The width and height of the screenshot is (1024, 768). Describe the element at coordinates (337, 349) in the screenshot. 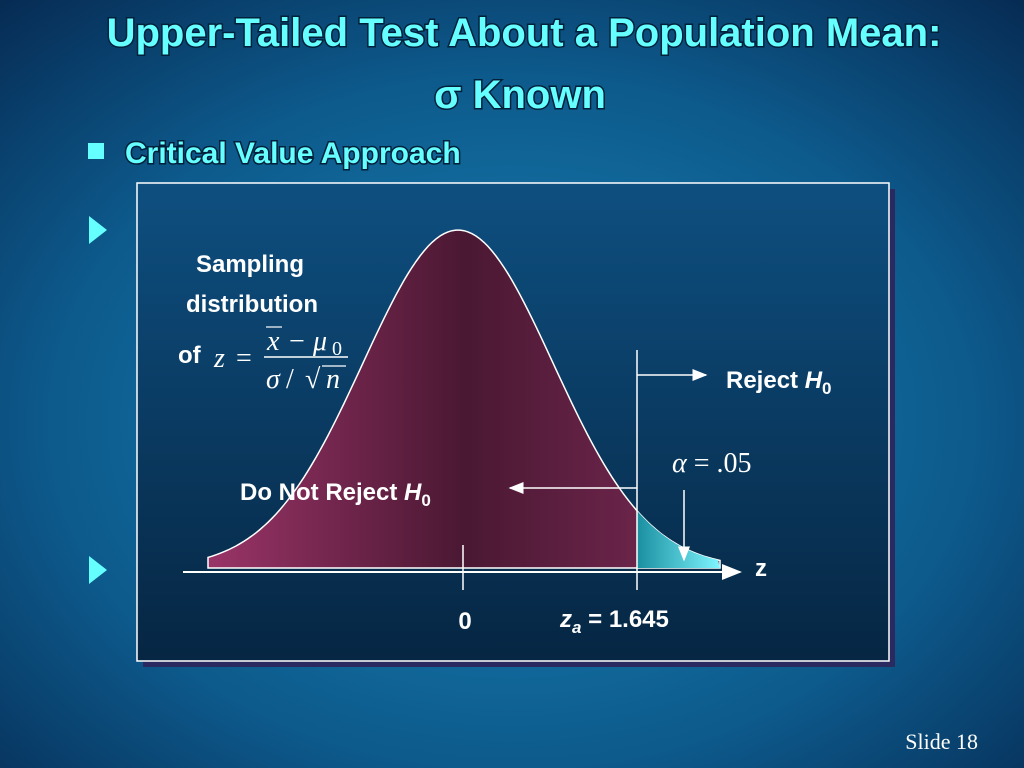

I see `formula-mu-sub: 0` at that location.